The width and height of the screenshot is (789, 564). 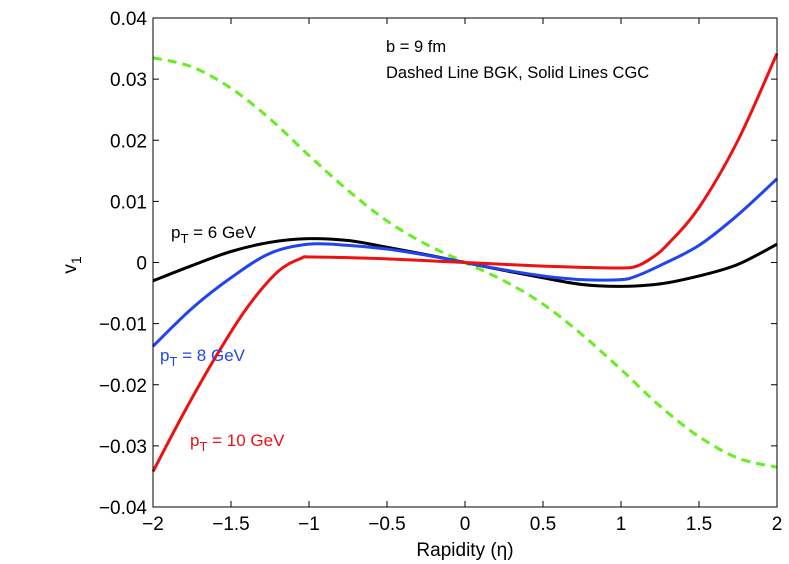 What do you see at coordinates (128, 202) in the screenshot?
I see `y-tick-label: 0.01` at bounding box center [128, 202].